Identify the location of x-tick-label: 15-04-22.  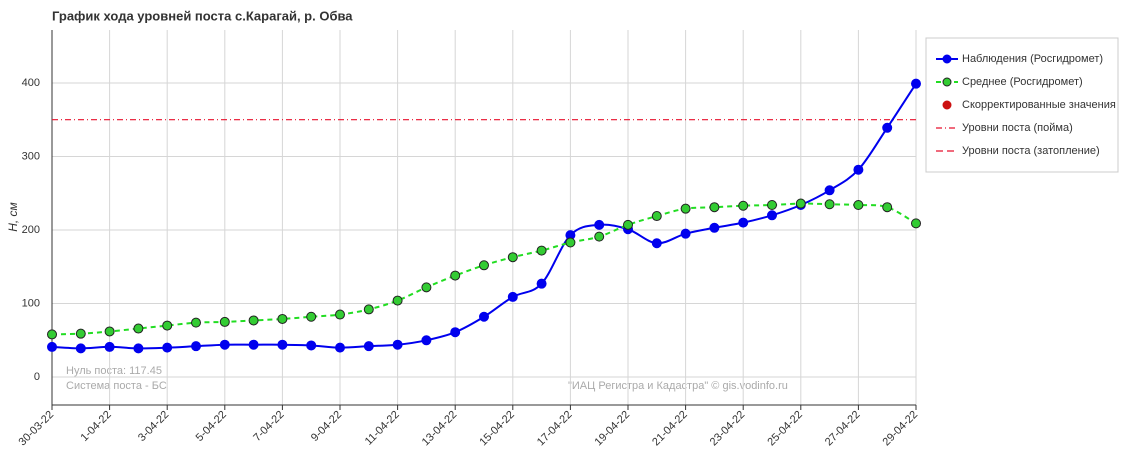
(497, 429).